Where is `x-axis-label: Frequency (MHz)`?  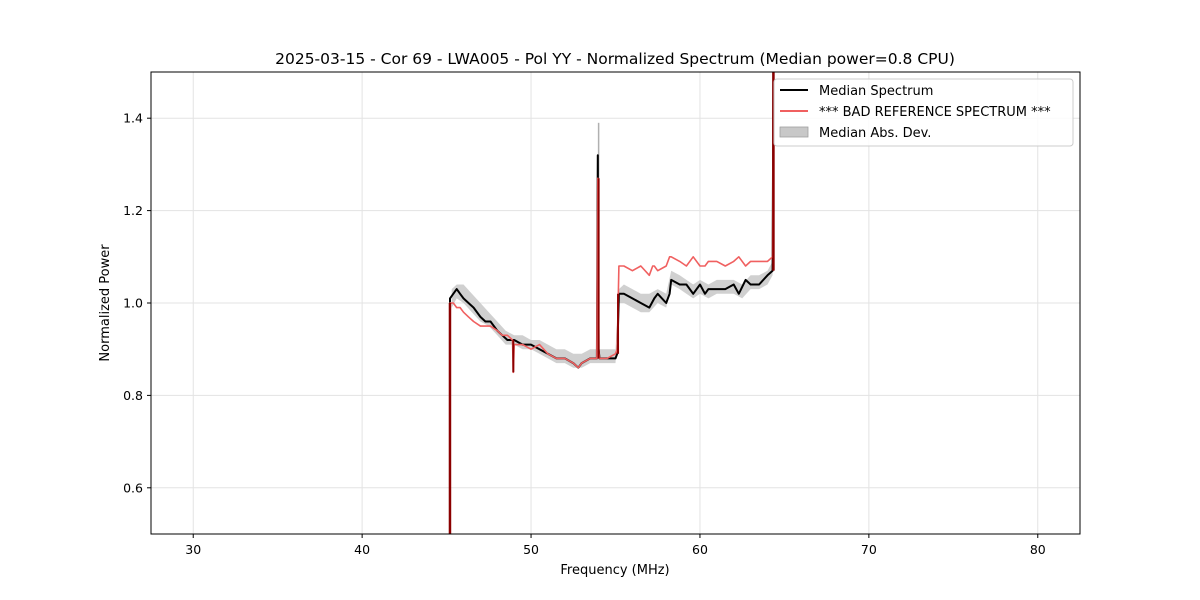
x-axis-label: Frequency (MHz) is located at coordinates (614, 570).